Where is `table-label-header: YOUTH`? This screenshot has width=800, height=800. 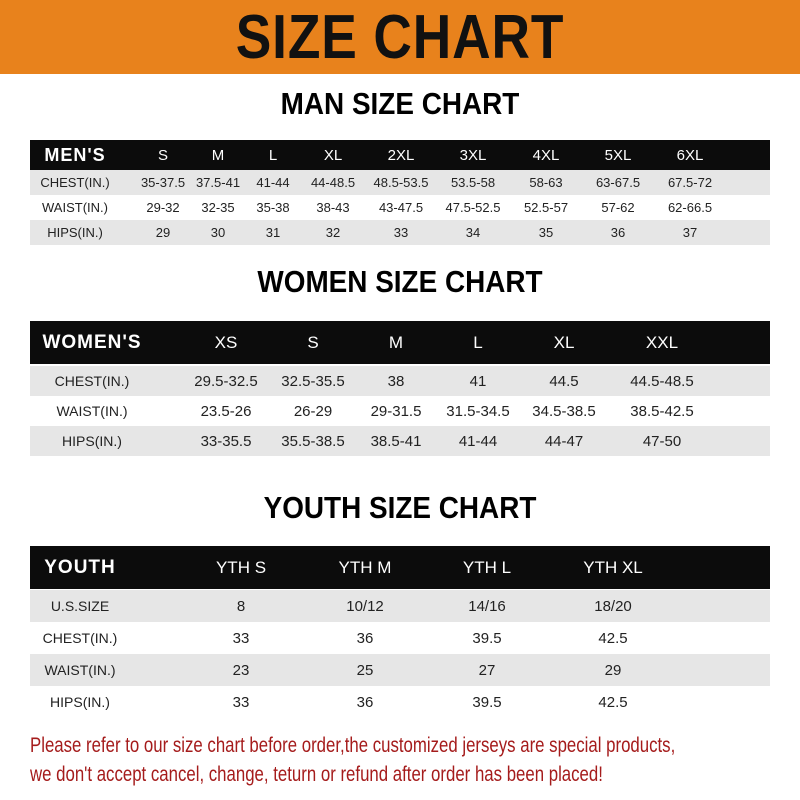
table-label-header: YOUTH is located at coordinates (80, 567).